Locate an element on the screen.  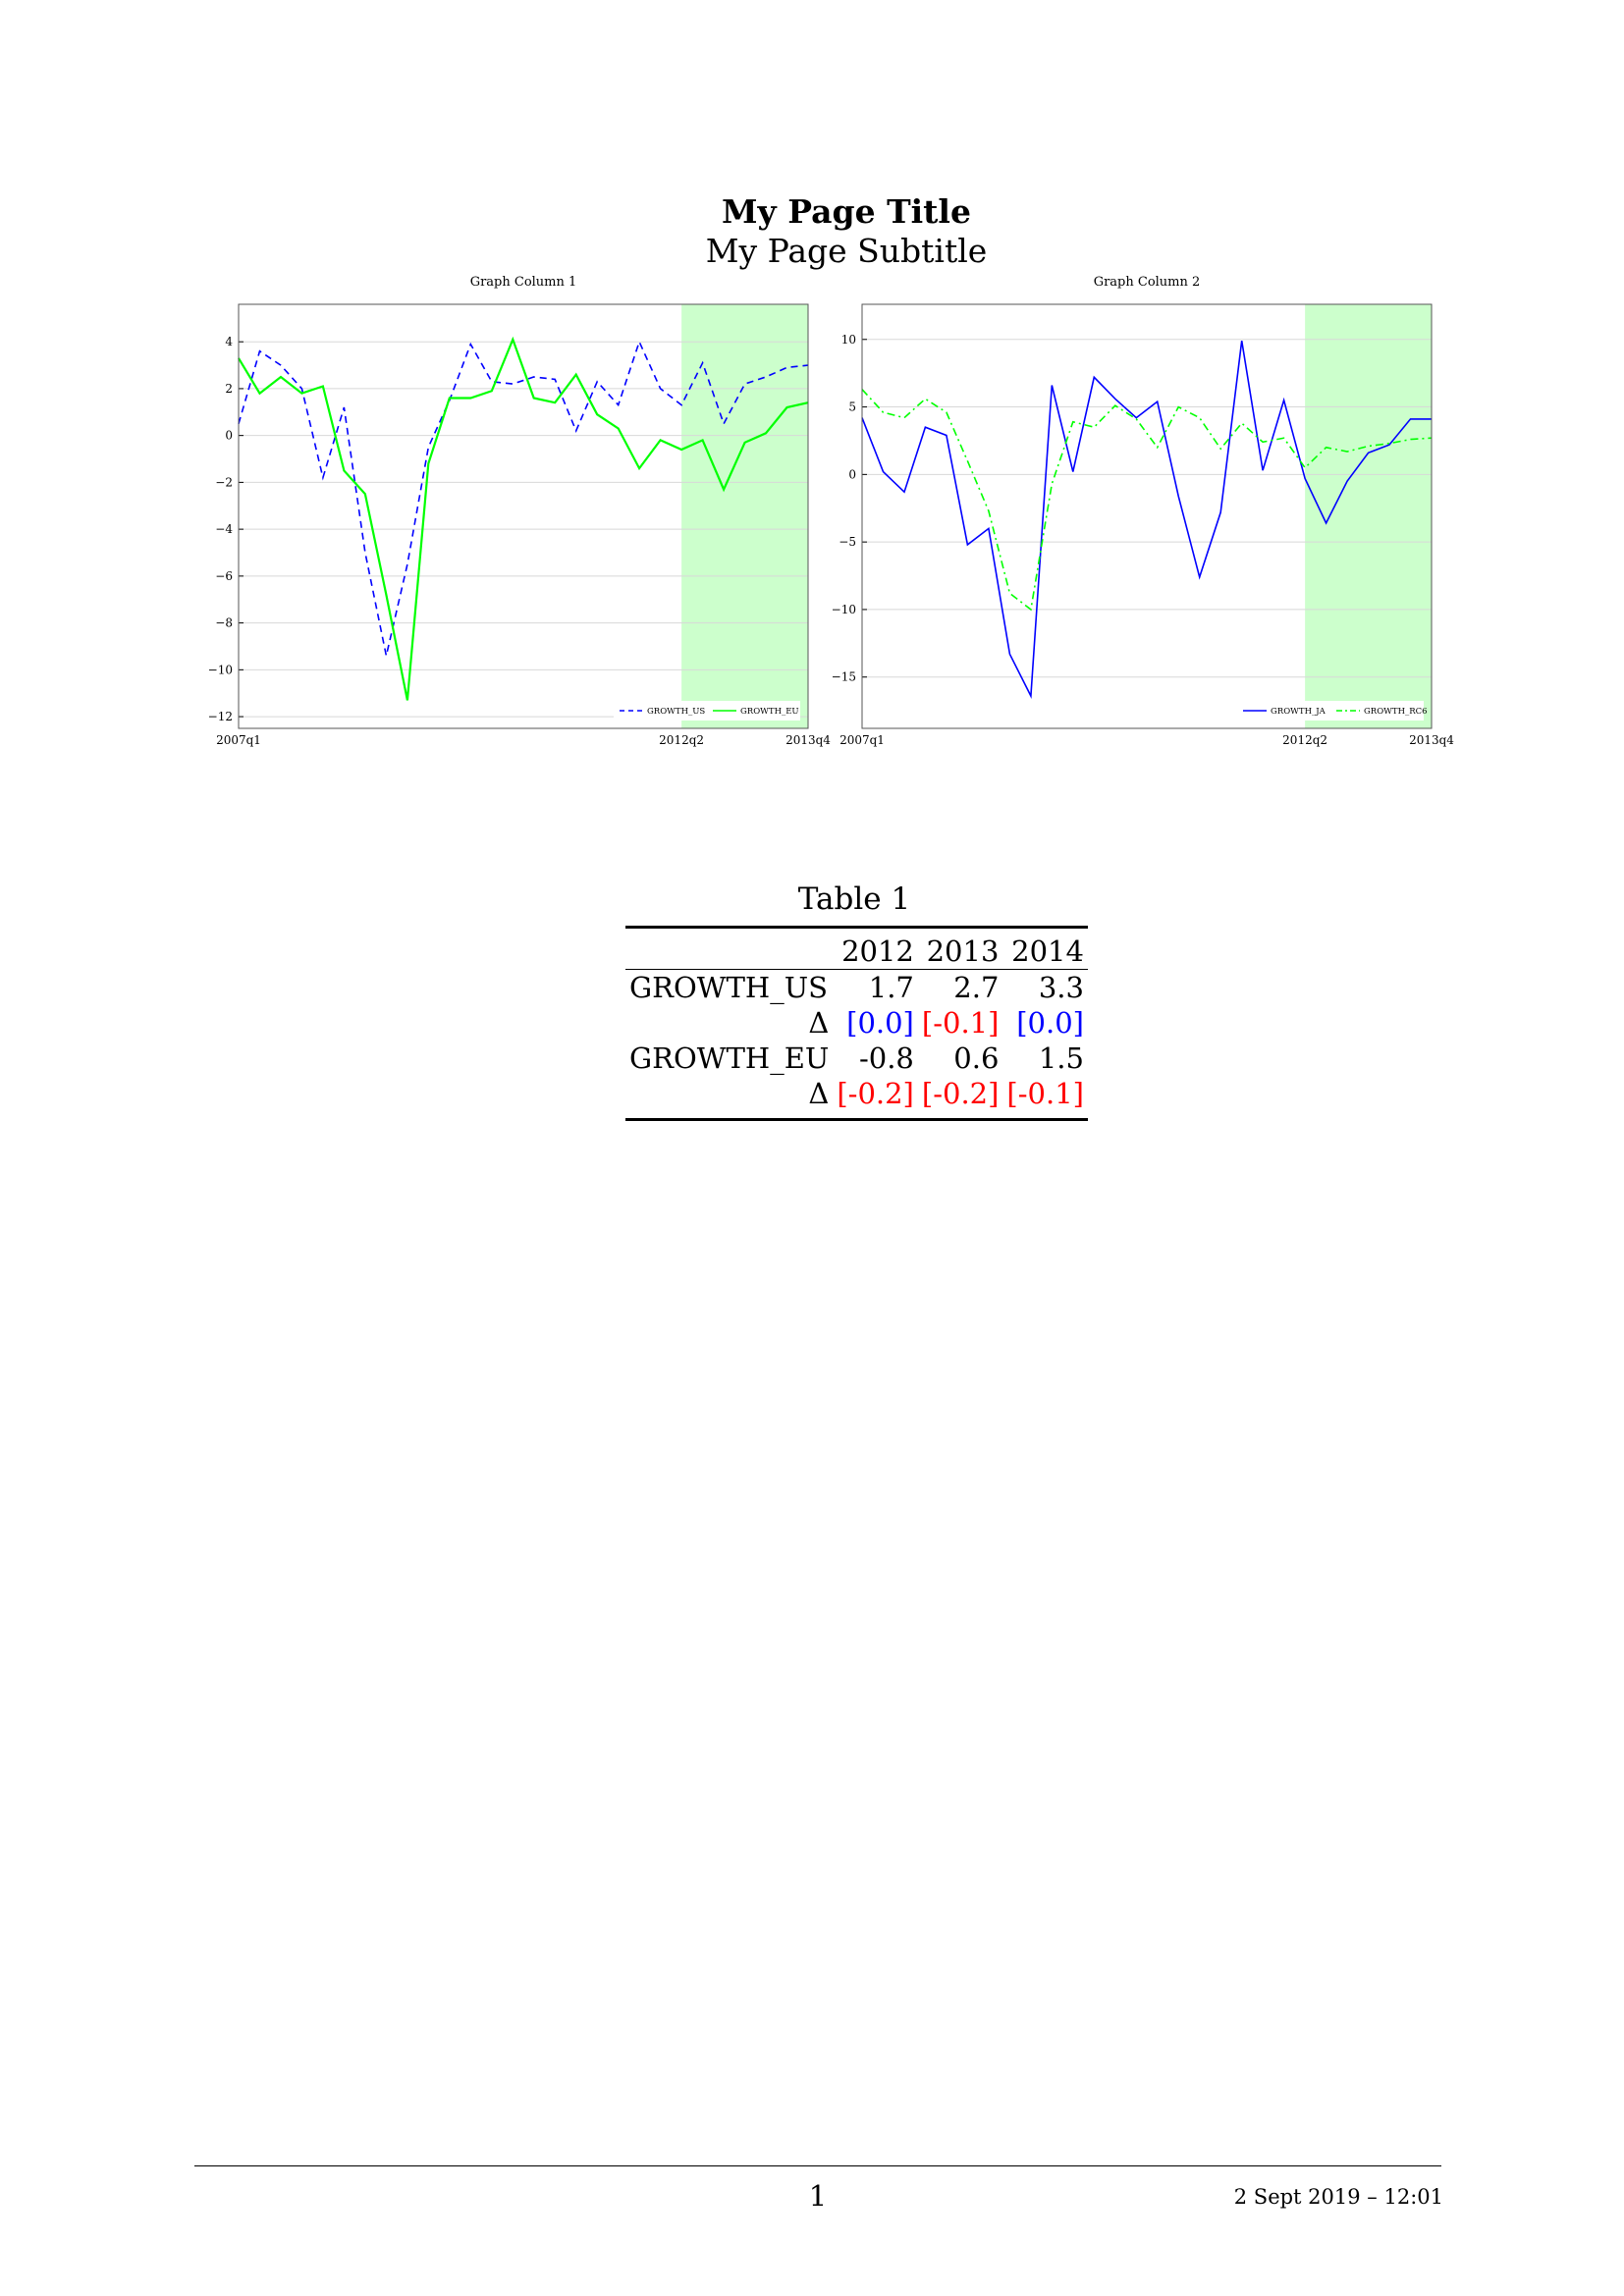
y-tick-label: −4 is located at coordinates (224, 529).